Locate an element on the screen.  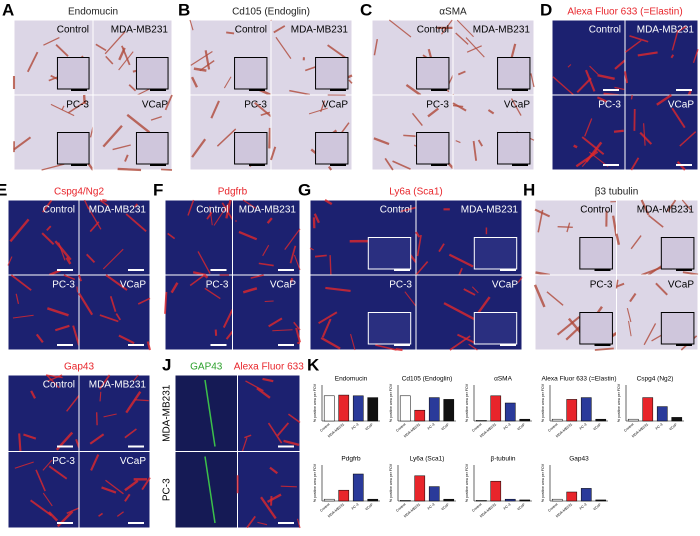
panel-letter: B is located at coordinates (184, 9).